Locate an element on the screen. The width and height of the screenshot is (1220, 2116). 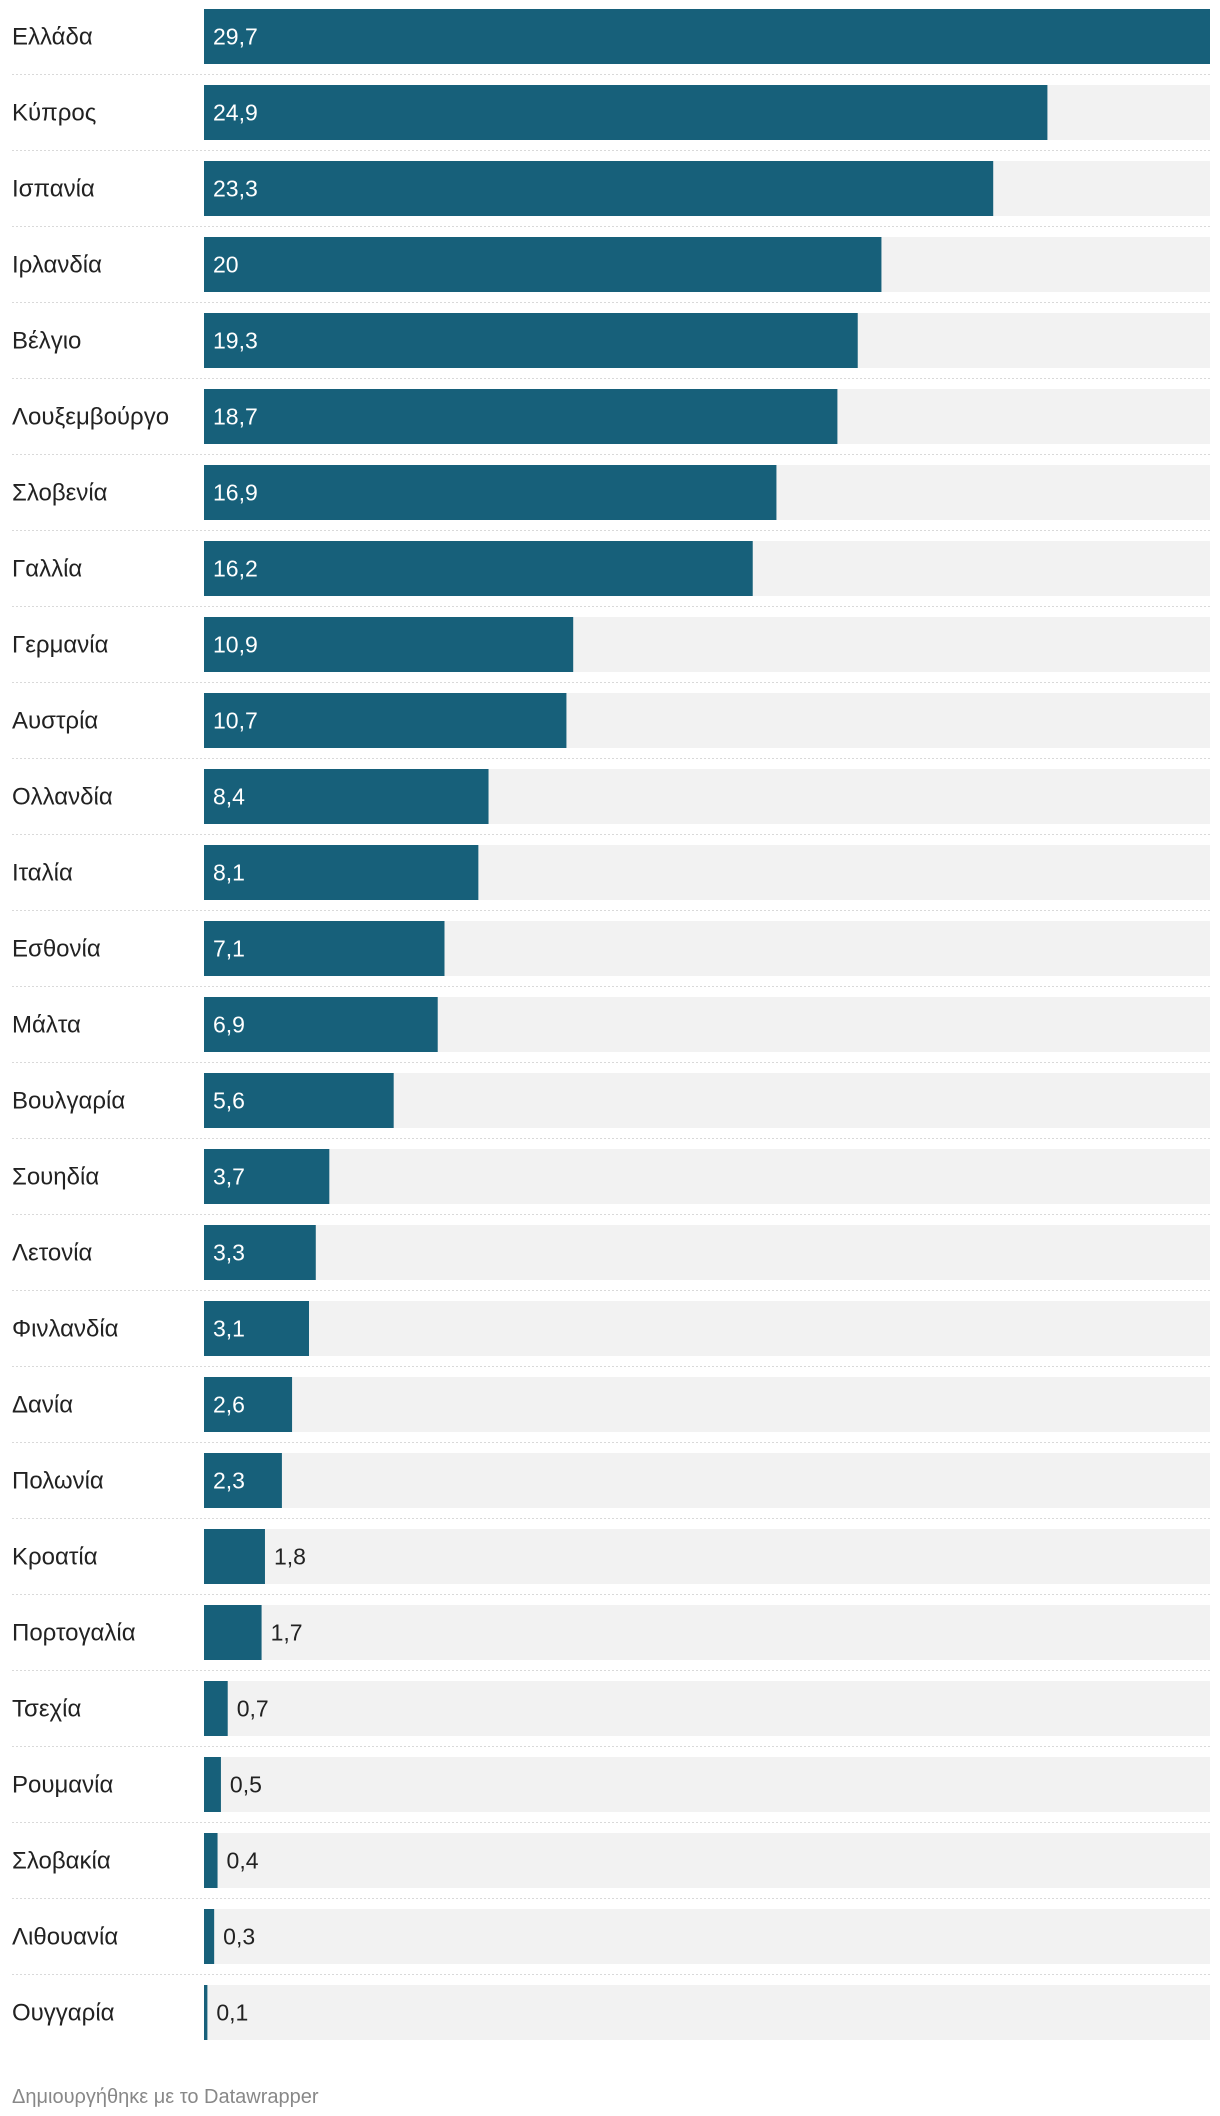
value-label: 20 is located at coordinates (226, 265).